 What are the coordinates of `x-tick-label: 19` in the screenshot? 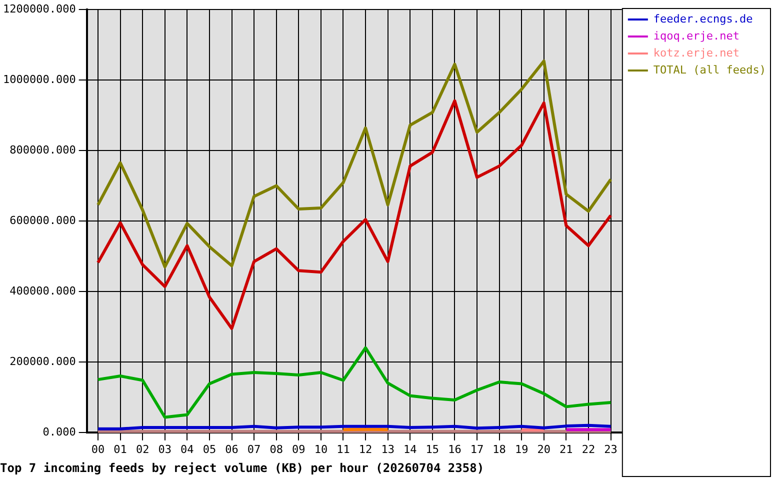 It's located at (521, 449).